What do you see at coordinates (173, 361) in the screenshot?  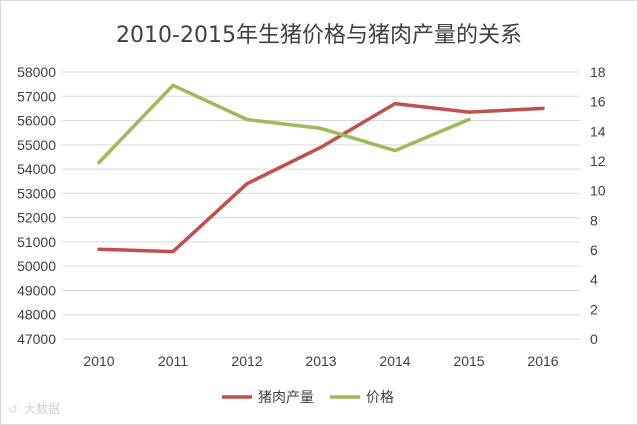 I see `x-axis-tick-label: 2011` at bounding box center [173, 361].